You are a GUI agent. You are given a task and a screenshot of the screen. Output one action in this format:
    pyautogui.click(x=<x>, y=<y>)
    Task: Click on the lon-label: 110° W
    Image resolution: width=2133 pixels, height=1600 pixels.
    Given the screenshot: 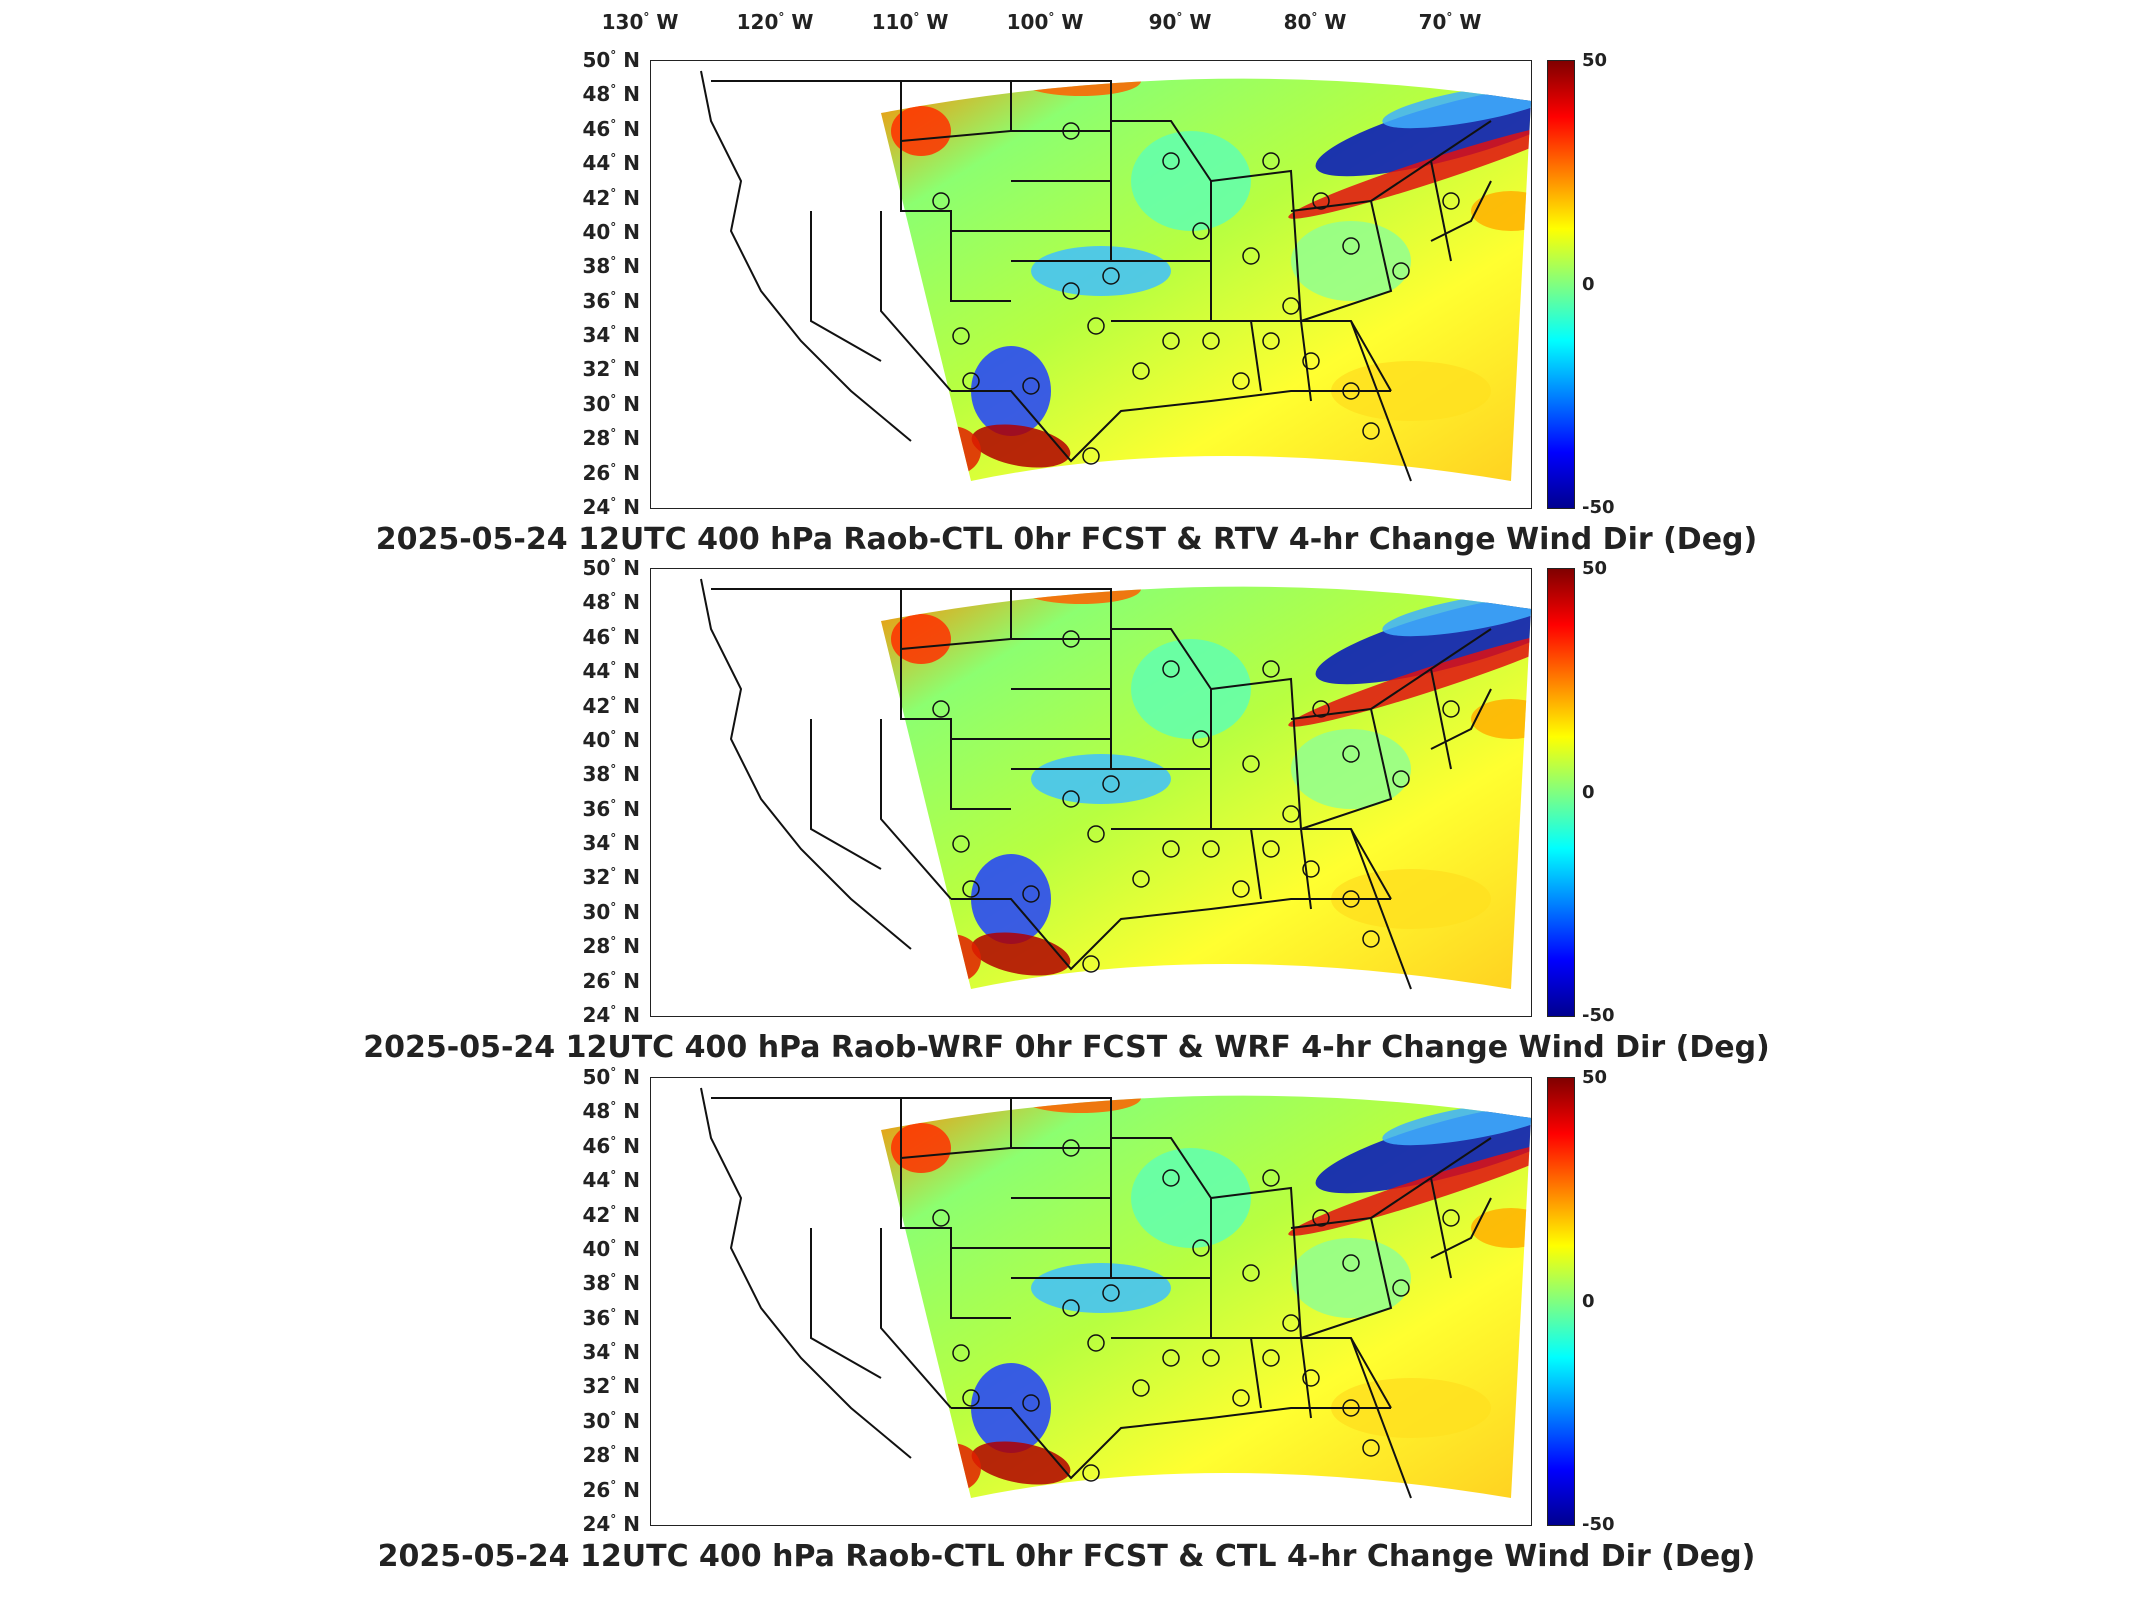 What is the action you would take?
    pyautogui.click(x=910, y=22)
    